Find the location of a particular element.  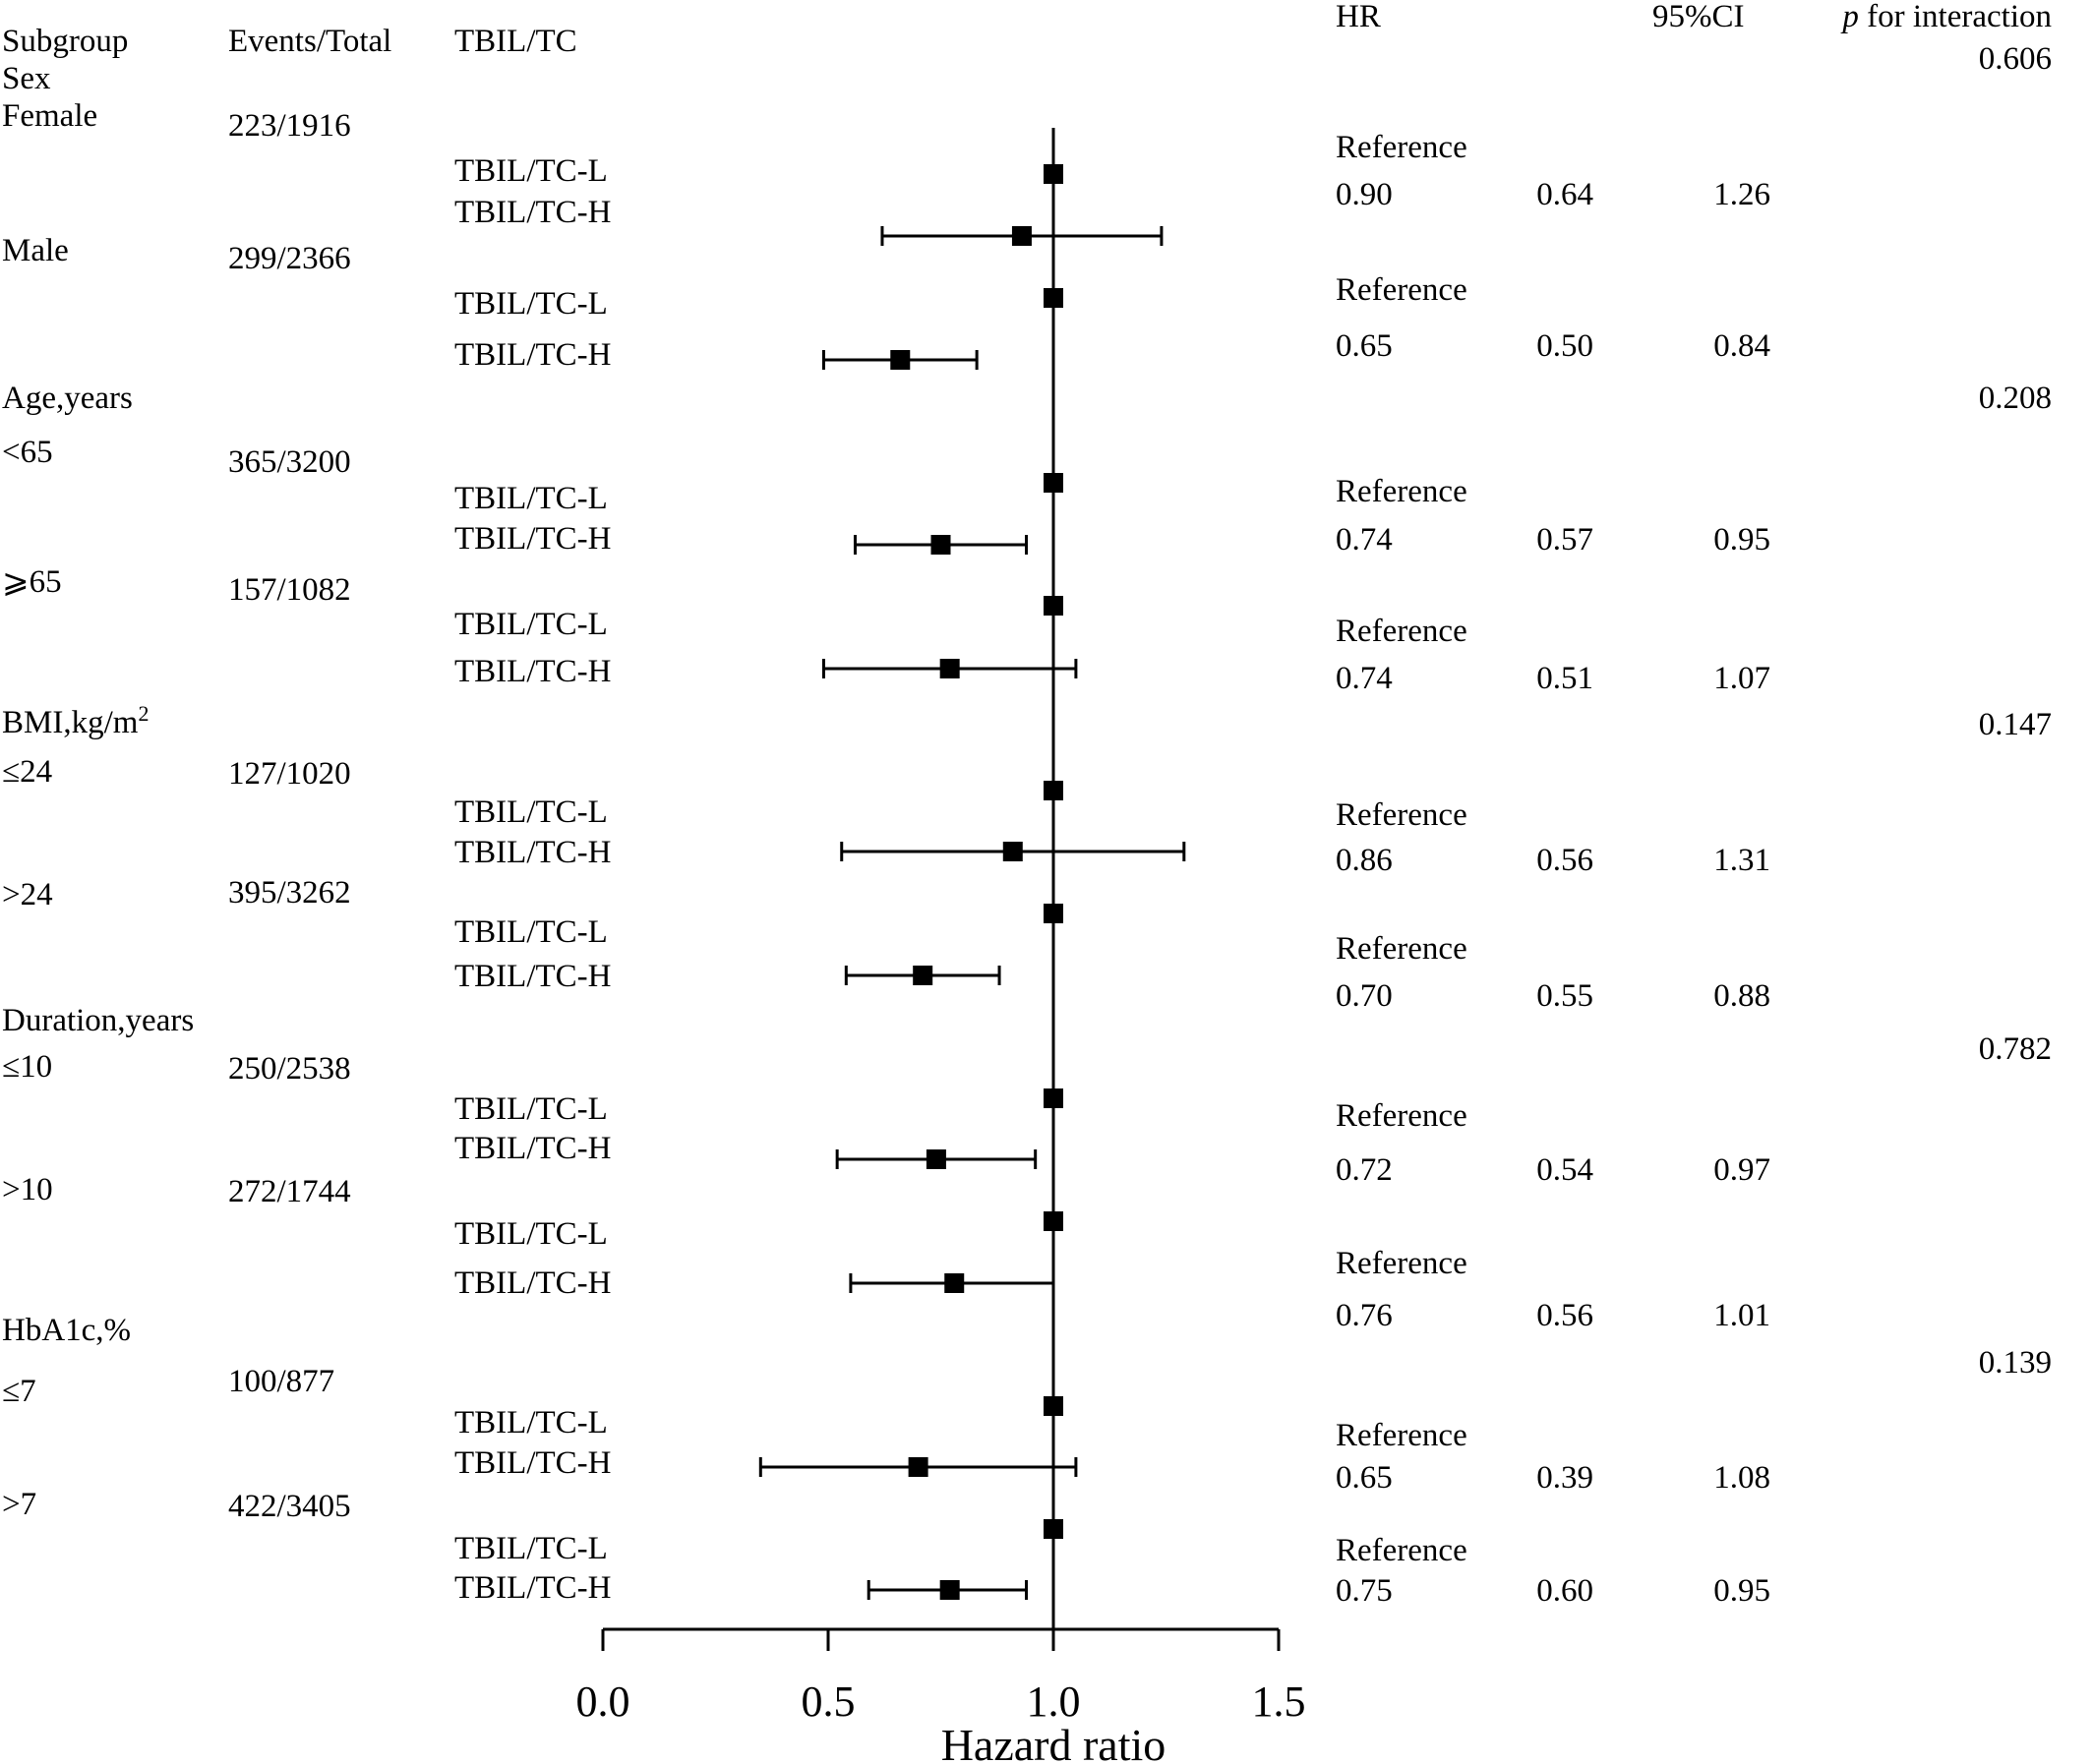

x-axis: 0.0 0.5 1.0 1.5 is located at coordinates (941, 1676).